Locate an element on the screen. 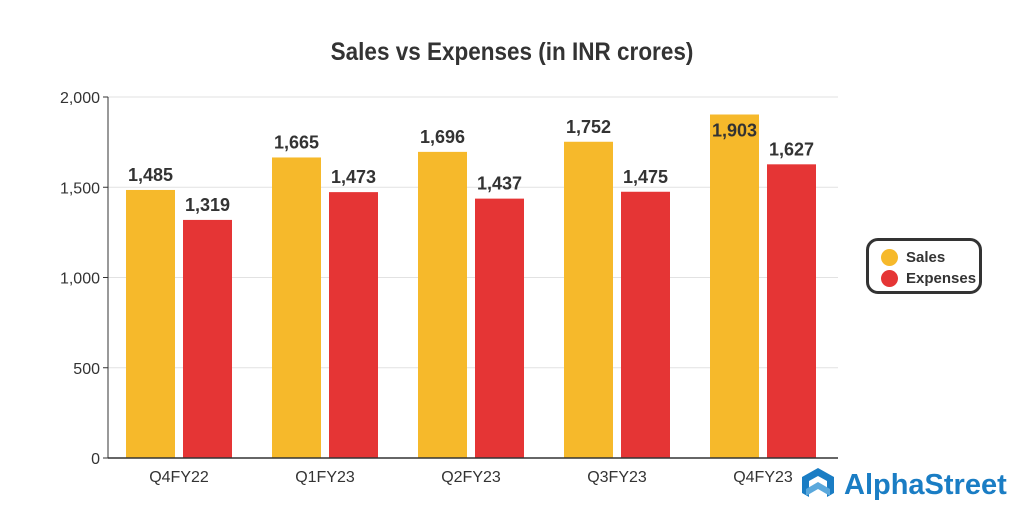  data-label: 1,475 is located at coordinates (645, 177).